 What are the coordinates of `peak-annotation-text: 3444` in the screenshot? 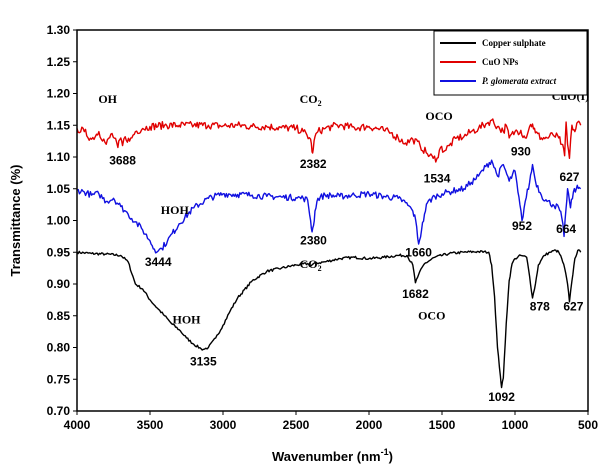 It's located at (158, 262).